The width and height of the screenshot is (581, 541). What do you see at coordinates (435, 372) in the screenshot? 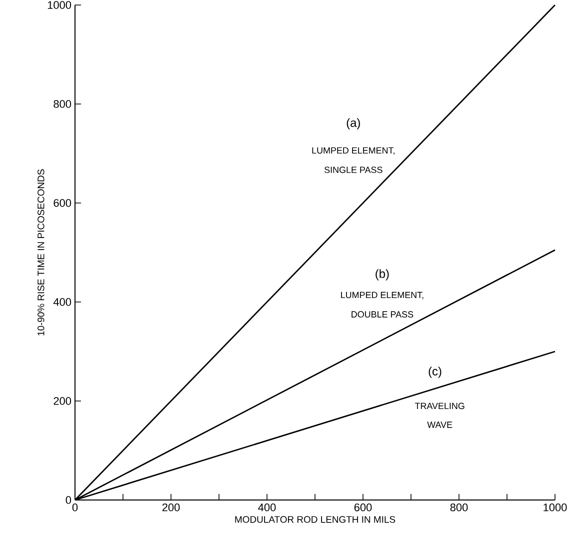
I see `annotation: (c)` at bounding box center [435, 372].